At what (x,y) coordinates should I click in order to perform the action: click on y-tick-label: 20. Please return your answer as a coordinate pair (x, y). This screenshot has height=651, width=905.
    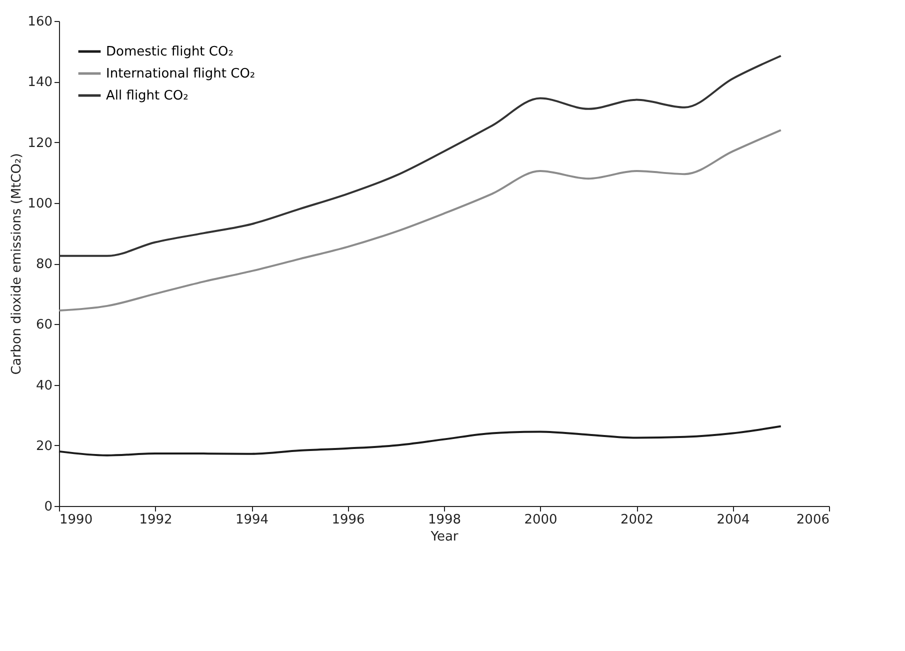
    Looking at the image, I should click on (44, 446).